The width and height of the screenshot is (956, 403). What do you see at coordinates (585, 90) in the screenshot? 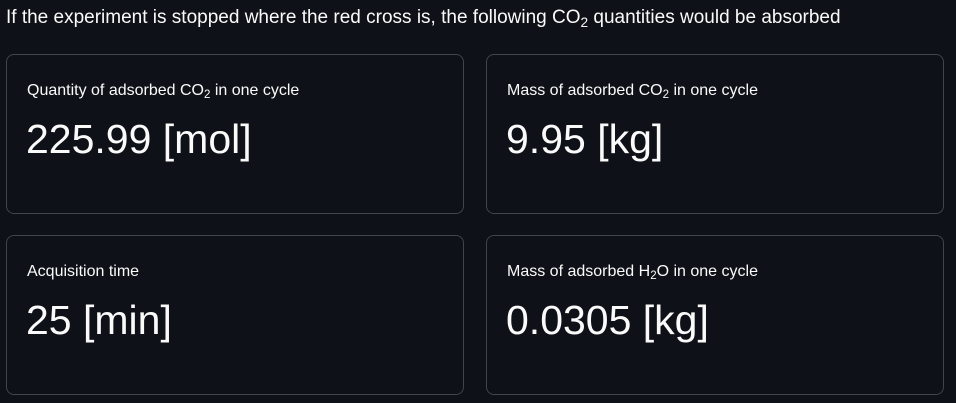
I see `metric-label-start: Mass of adsorbed CO` at bounding box center [585, 90].